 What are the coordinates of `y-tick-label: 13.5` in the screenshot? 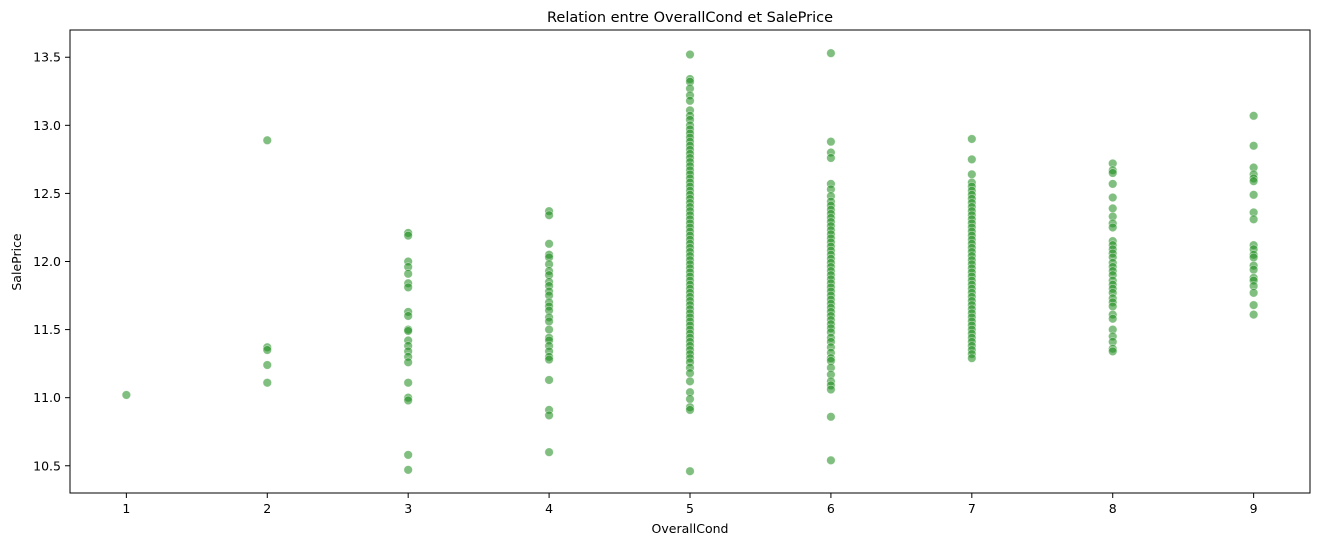 It's located at (47, 57).